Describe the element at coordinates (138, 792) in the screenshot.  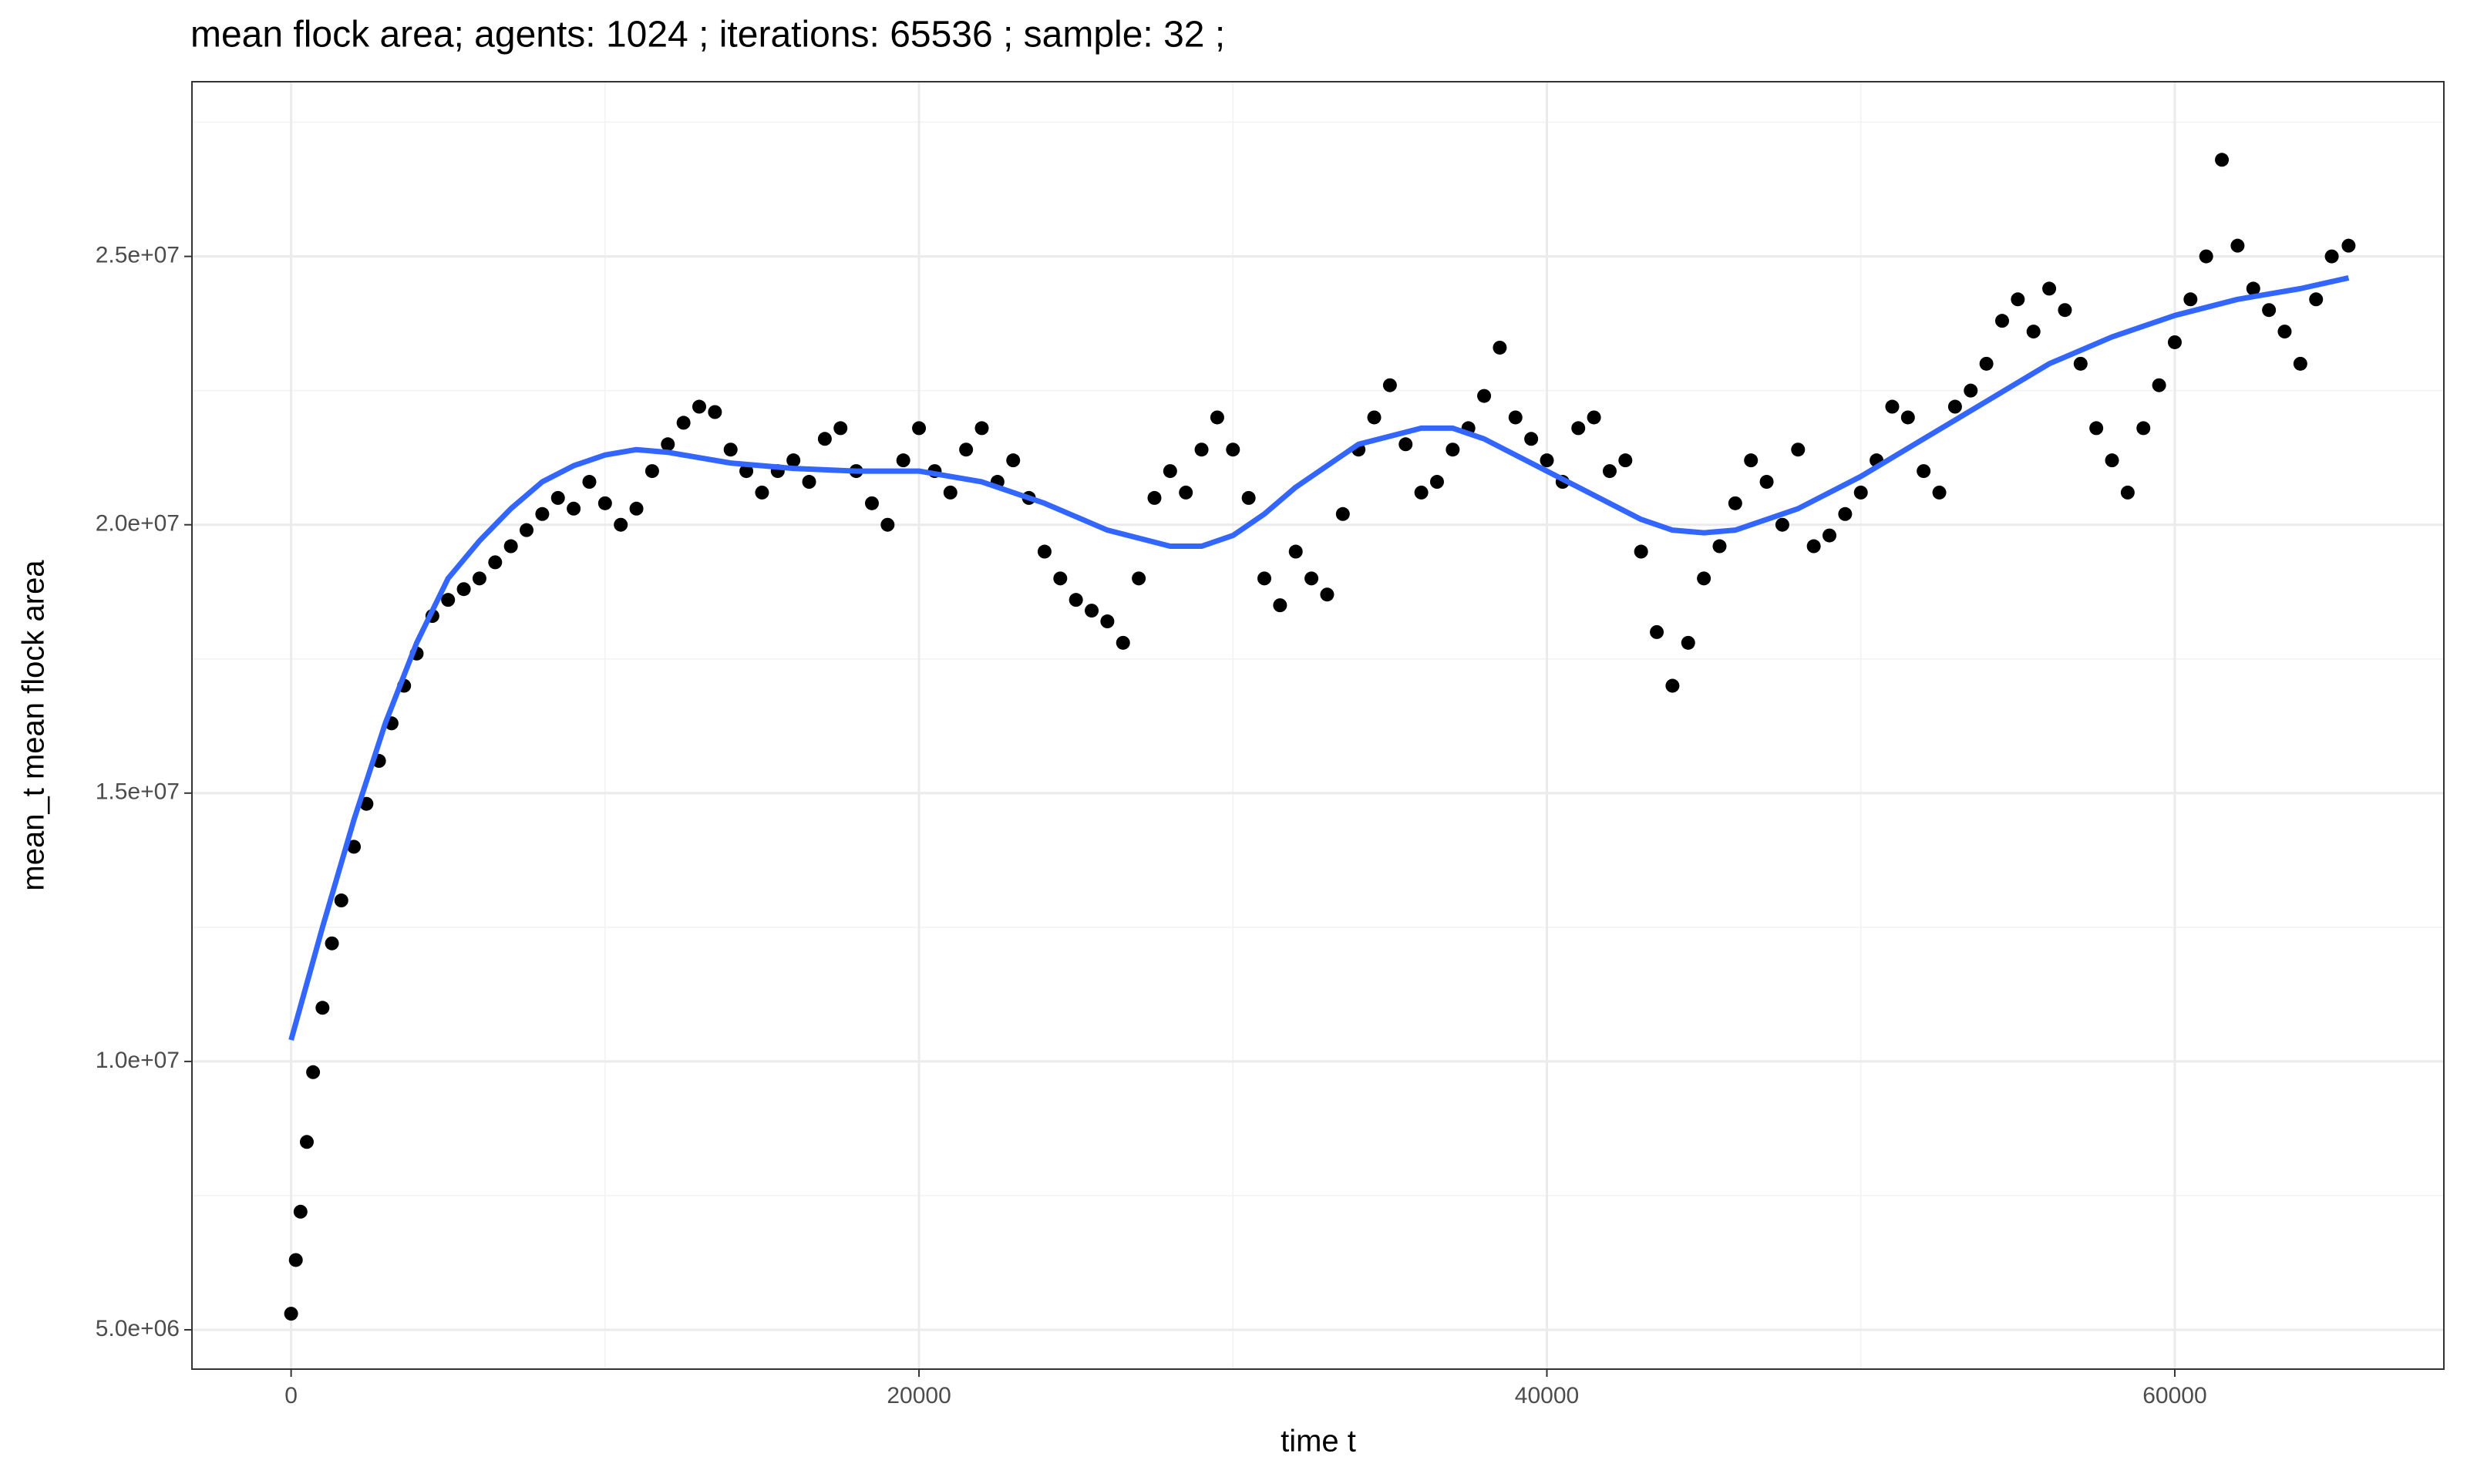
I see `y-tick-label: 1.5e+07` at that location.